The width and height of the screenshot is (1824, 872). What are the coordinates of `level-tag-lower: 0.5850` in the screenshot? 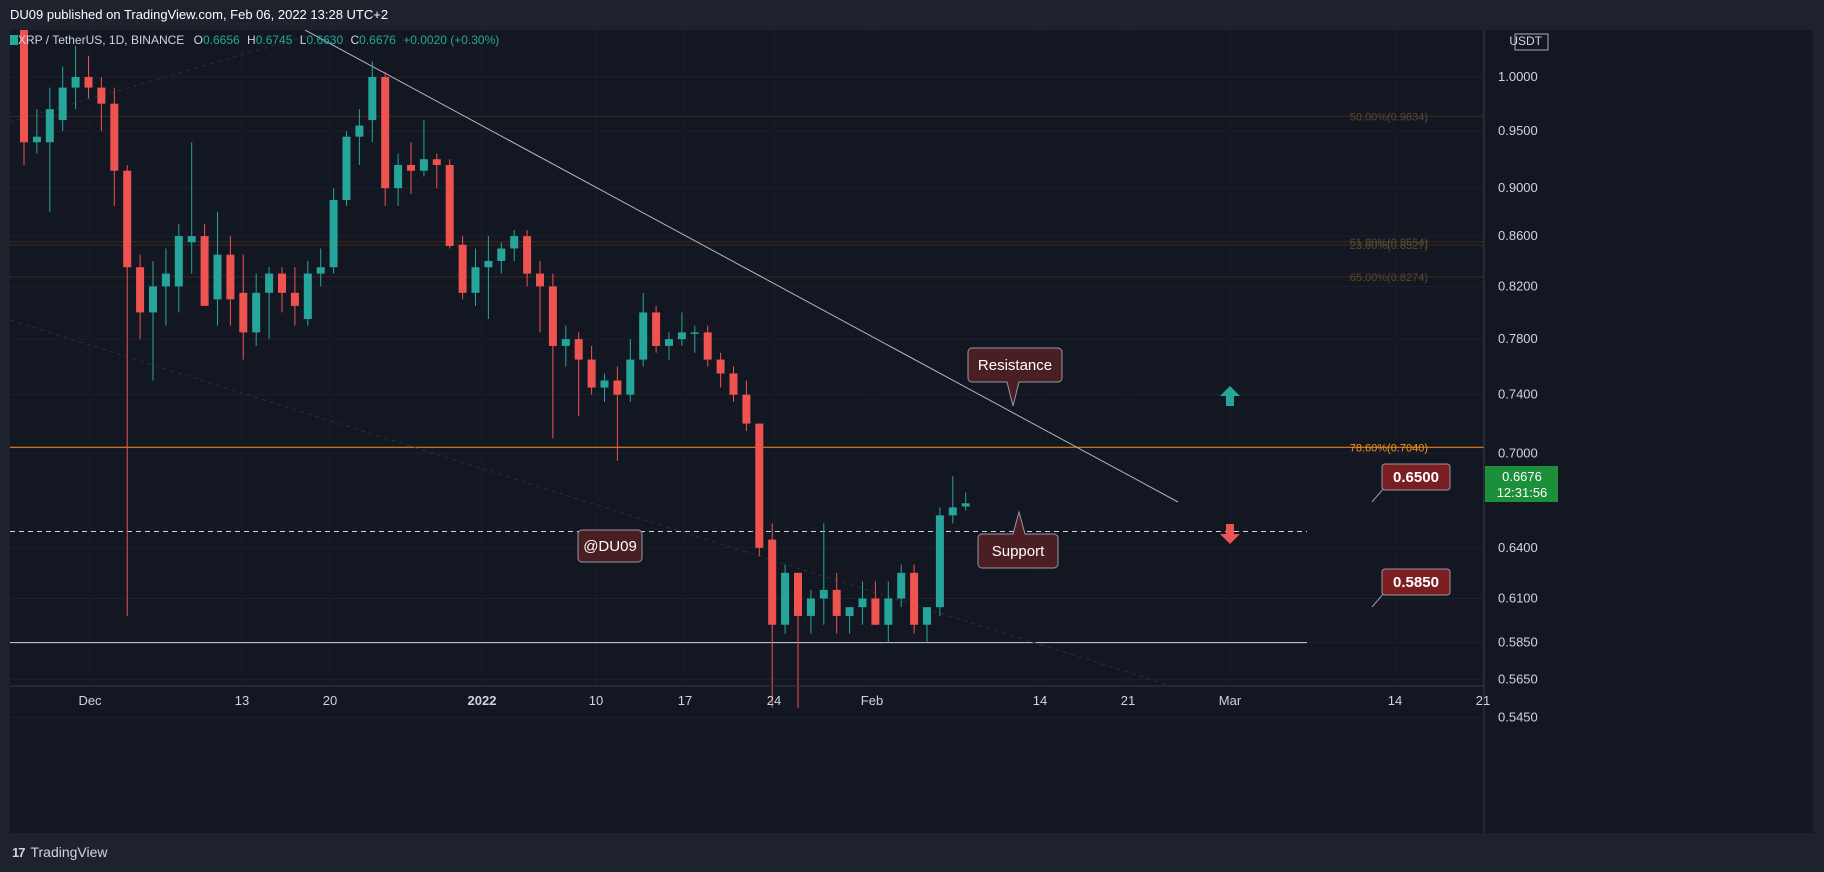 It's located at (1411, 588).